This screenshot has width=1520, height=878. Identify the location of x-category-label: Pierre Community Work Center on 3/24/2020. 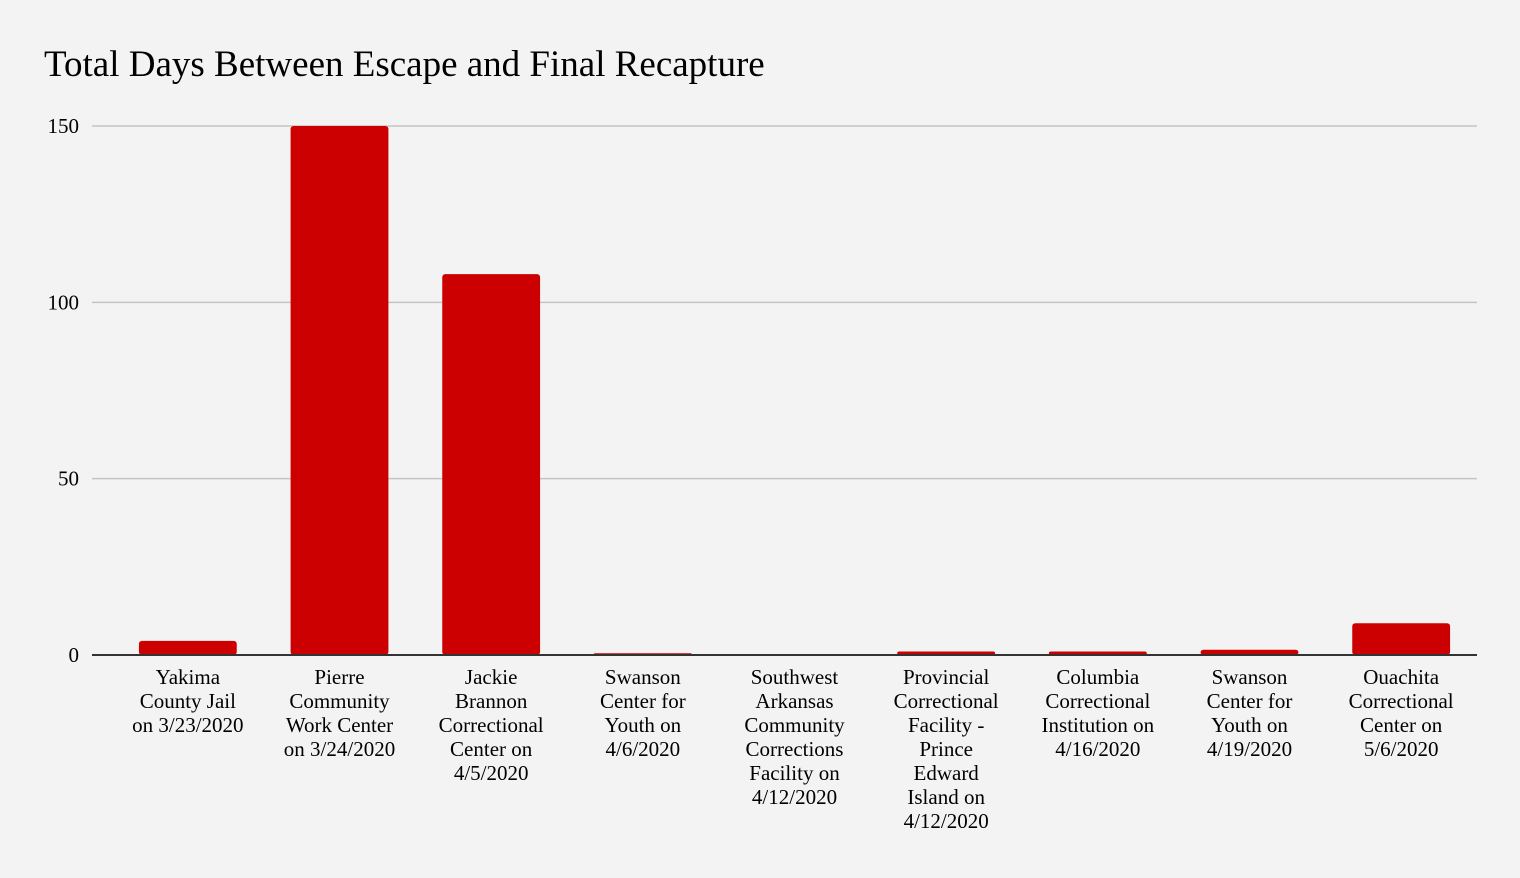
(339, 713).